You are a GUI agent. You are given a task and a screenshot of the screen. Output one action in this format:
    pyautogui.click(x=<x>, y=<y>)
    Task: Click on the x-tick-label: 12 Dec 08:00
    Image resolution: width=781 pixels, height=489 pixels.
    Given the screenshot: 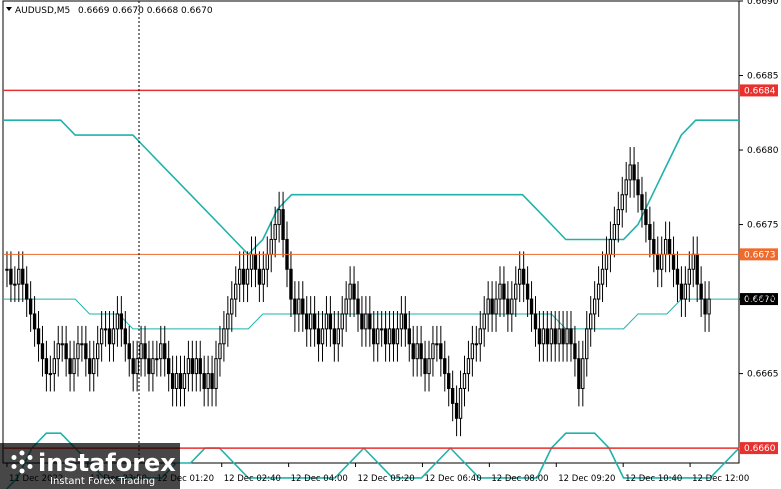 What is the action you would take?
    pyautogui.click(x=519, y=479)
    